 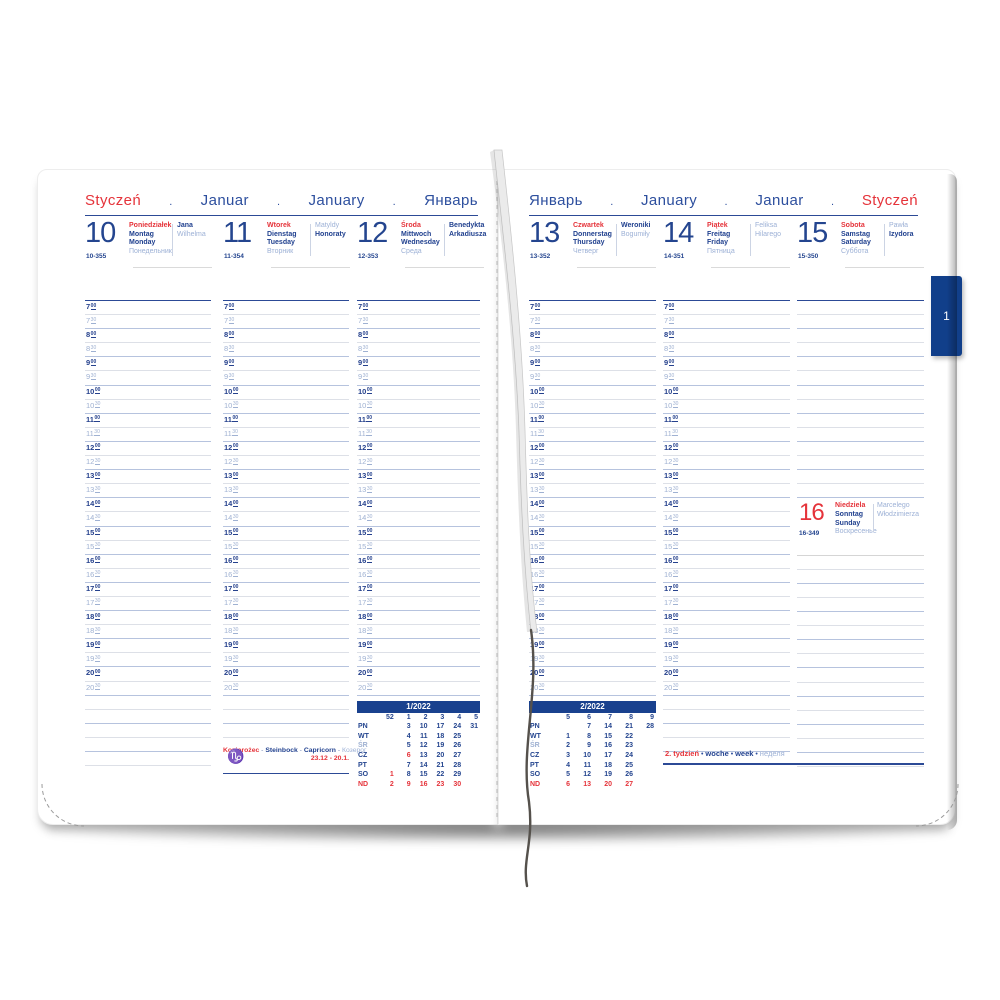 I want to click on time-row: 1630, so click(x=148, y=576).